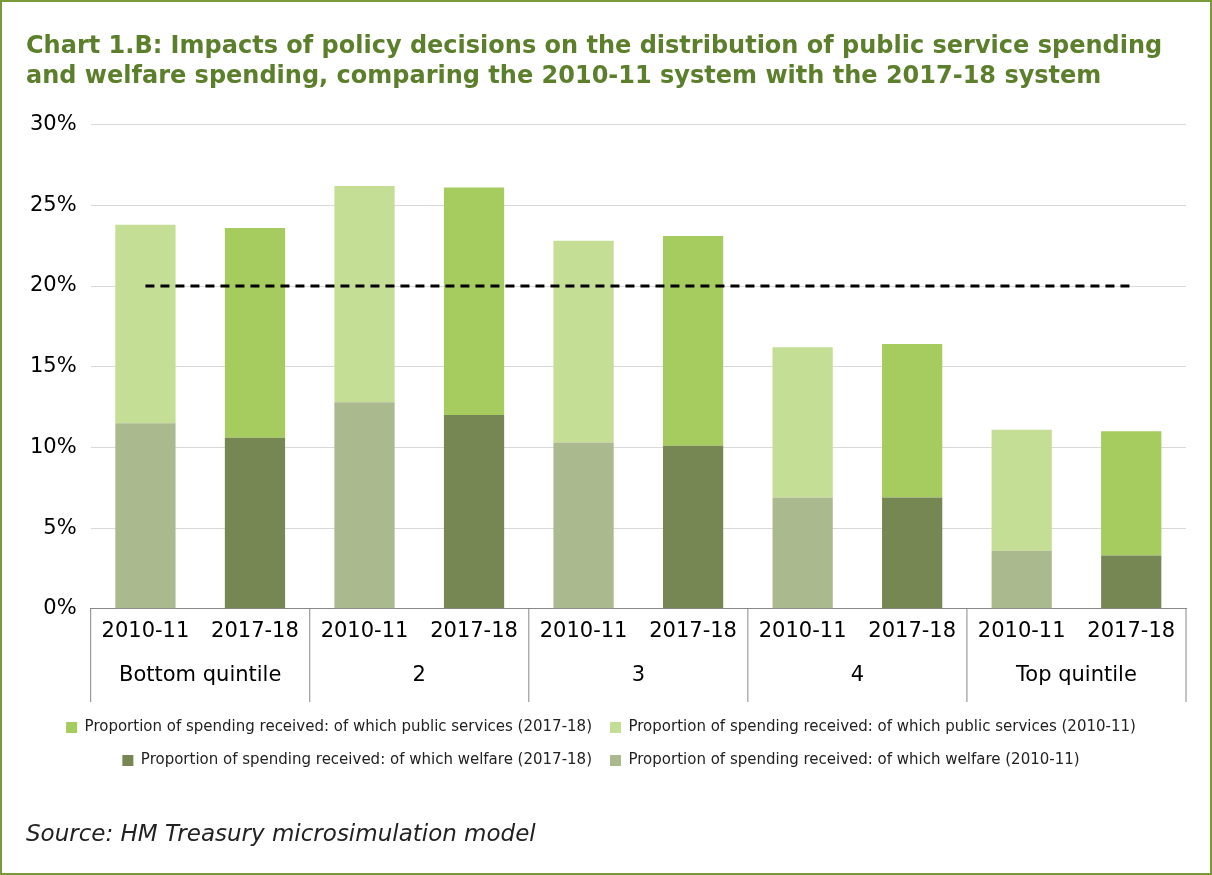 The height and width of the screenshot is (875, 1212). What do you see at coordinates (281, 833) in the screenshot?
I see `source-note: Source: HM Treasury microsimulation model` at bounding box center [281, 833].